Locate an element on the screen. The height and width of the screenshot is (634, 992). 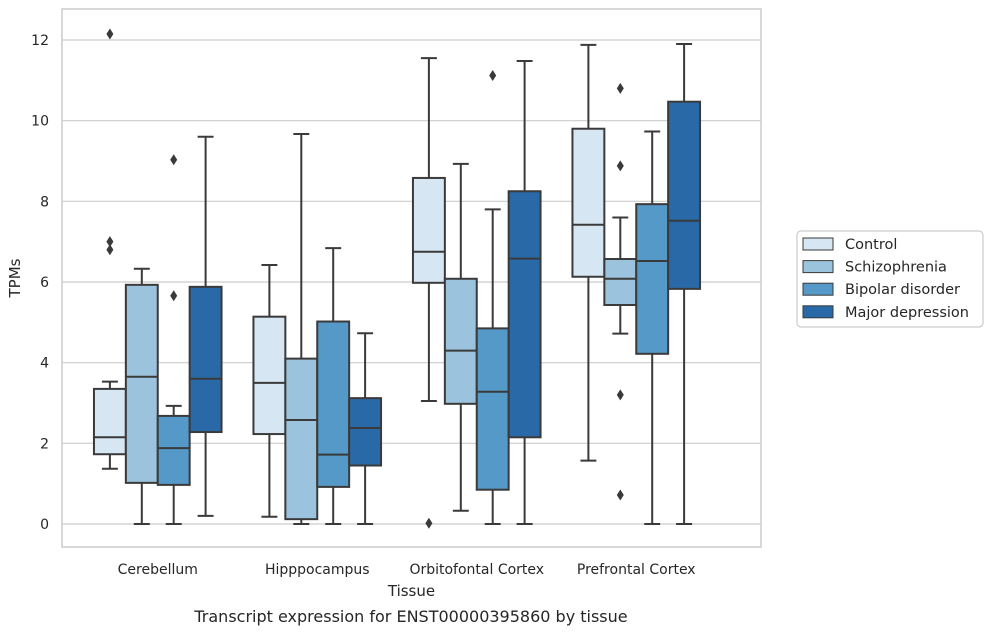
x-tick-label: Cerebellum is located at coordinates (158, 570).